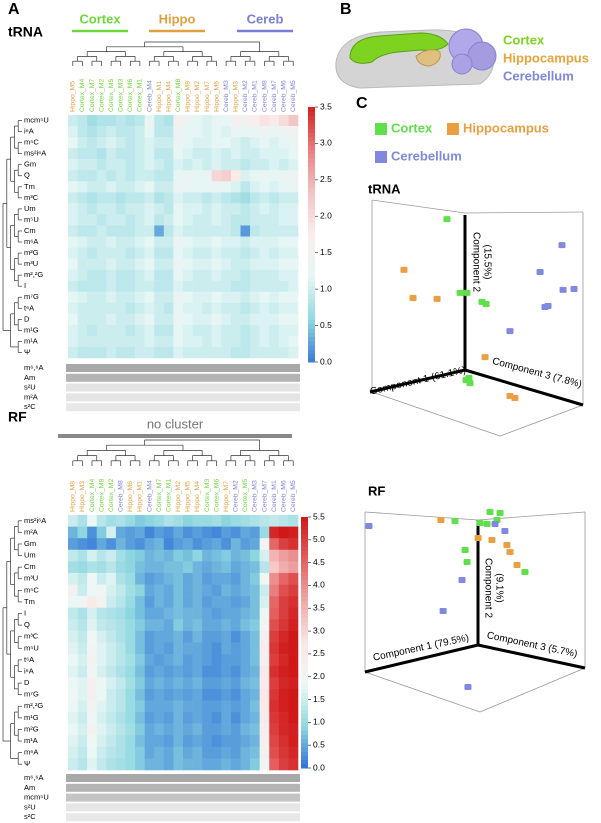  I want to click on row-label: s²C, so click(30, 816).